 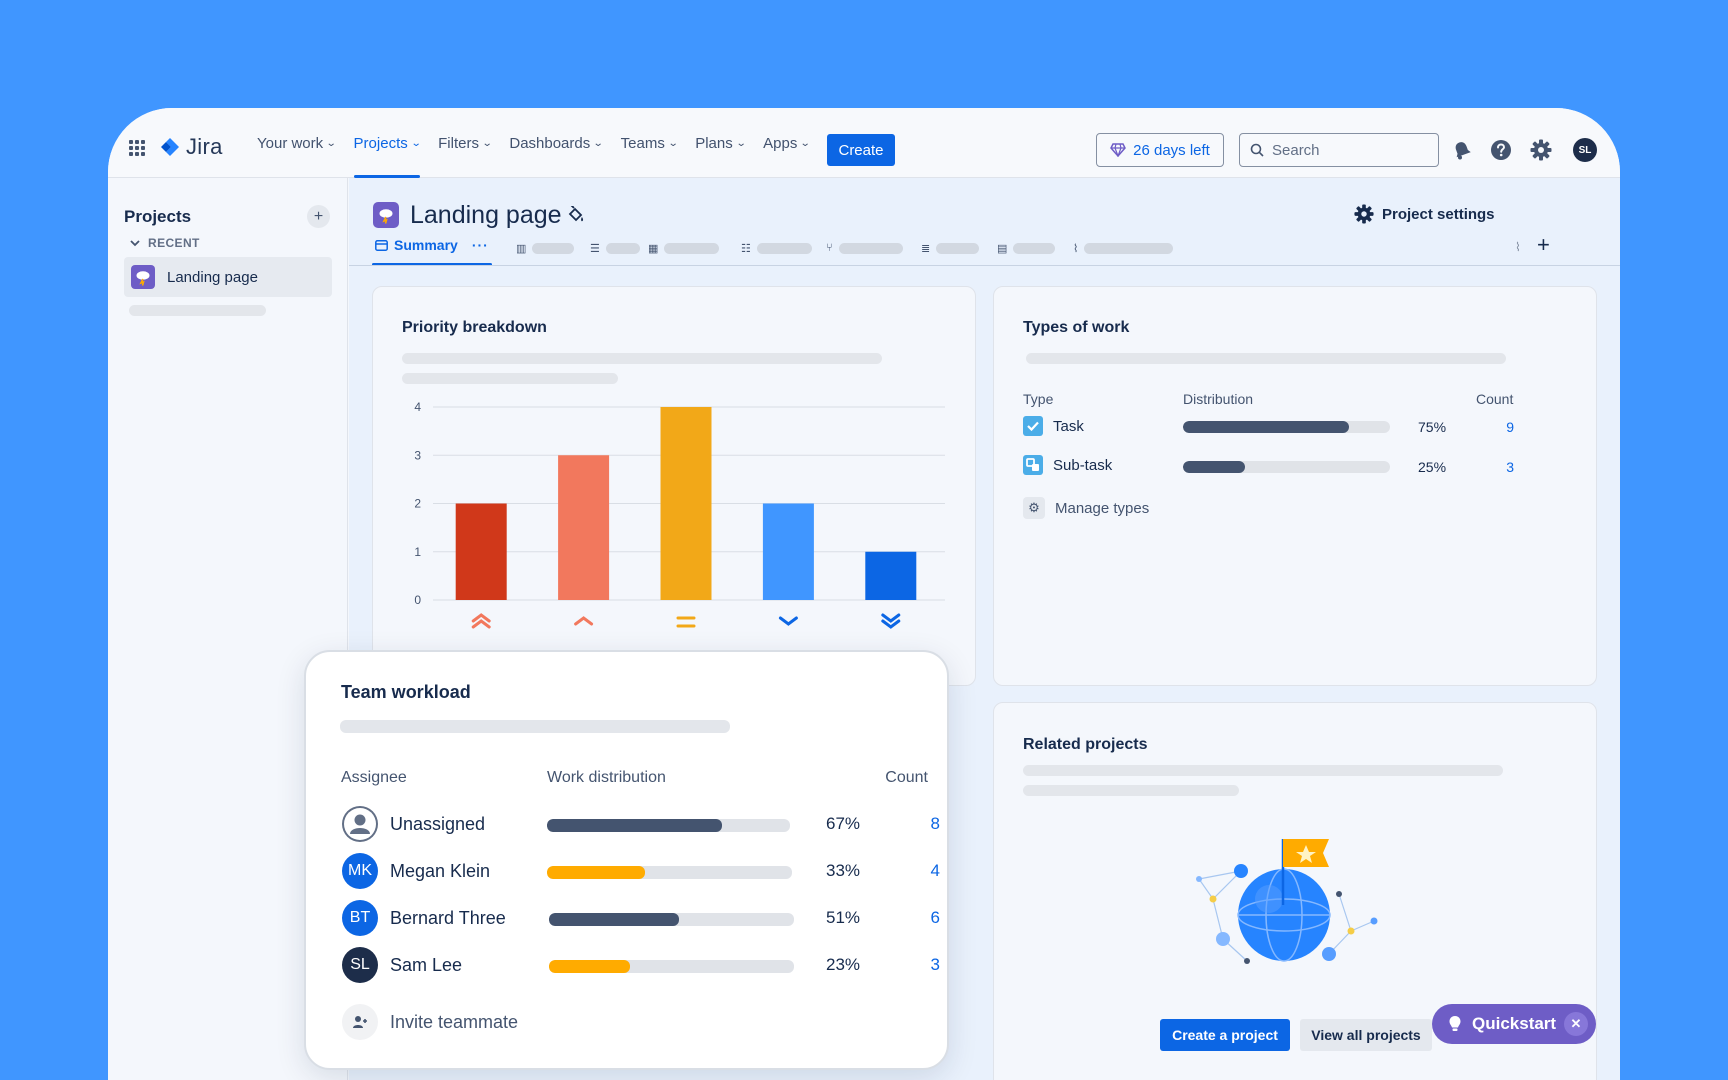 What do you see at coordinates (545, 248) in the screenshot?
I see `tab-board: ▥` at bounding box center [545, 248].